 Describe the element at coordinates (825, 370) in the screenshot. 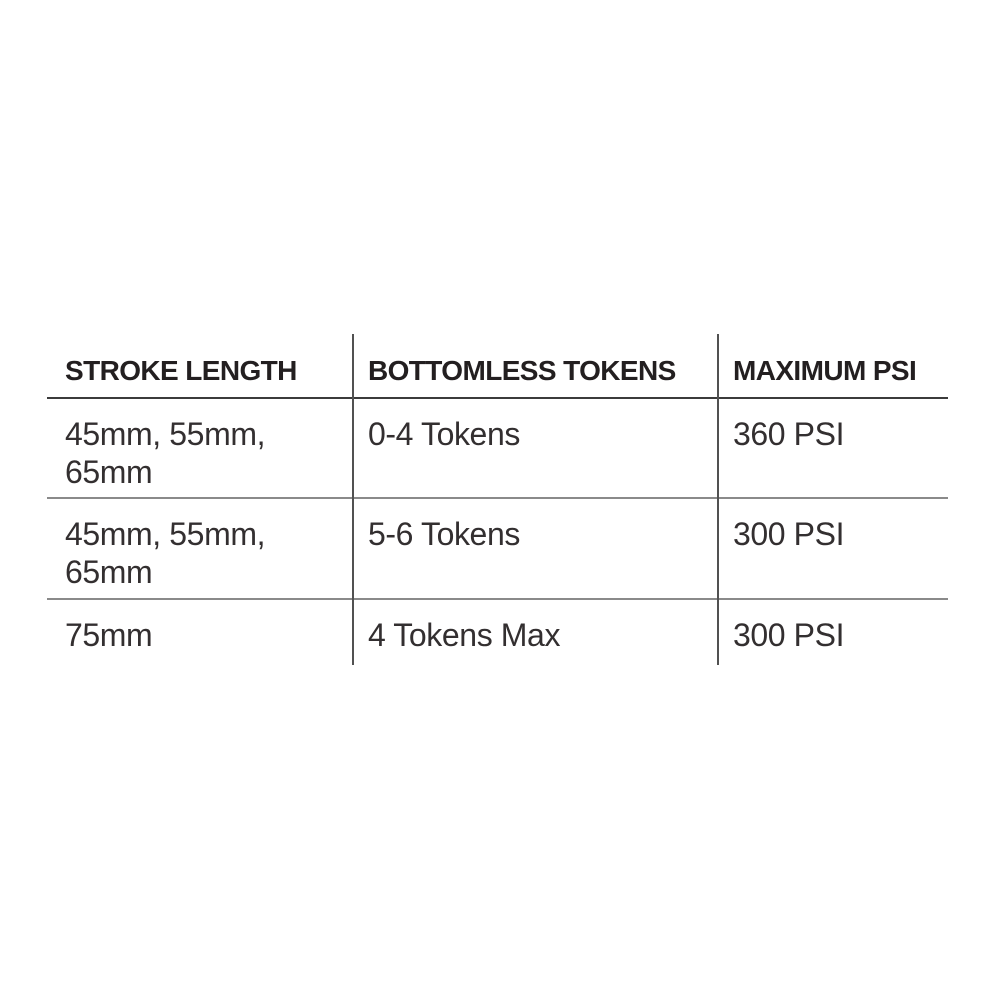

I see `column-header-maximum-psi: MAXIMUM PSI` at that location.